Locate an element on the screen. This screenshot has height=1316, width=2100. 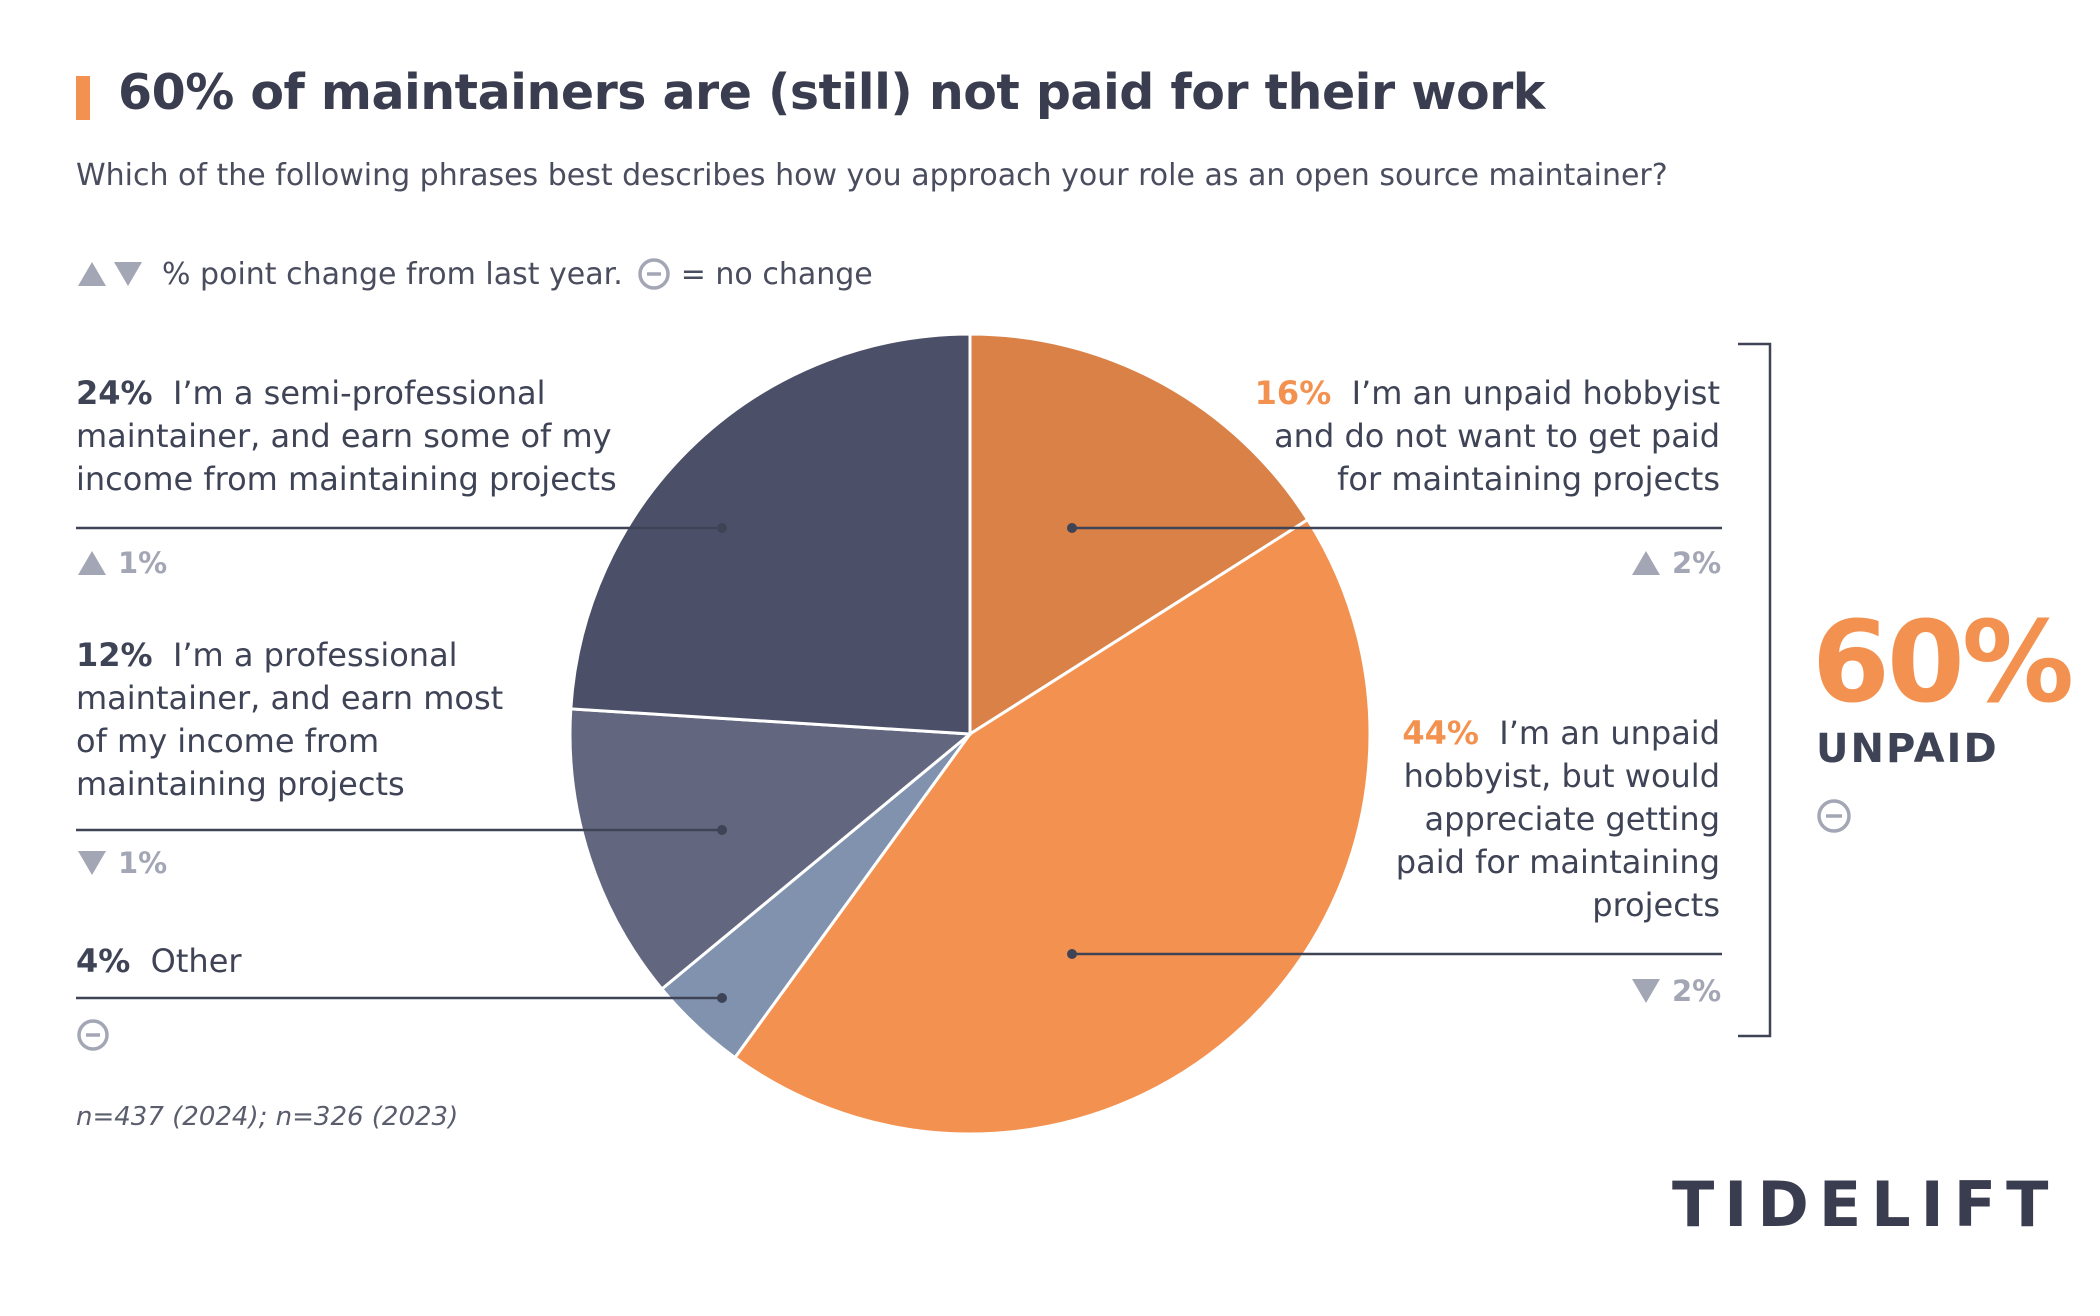
unpaid-total-value: 60% is located at coordinates (1943, 663).